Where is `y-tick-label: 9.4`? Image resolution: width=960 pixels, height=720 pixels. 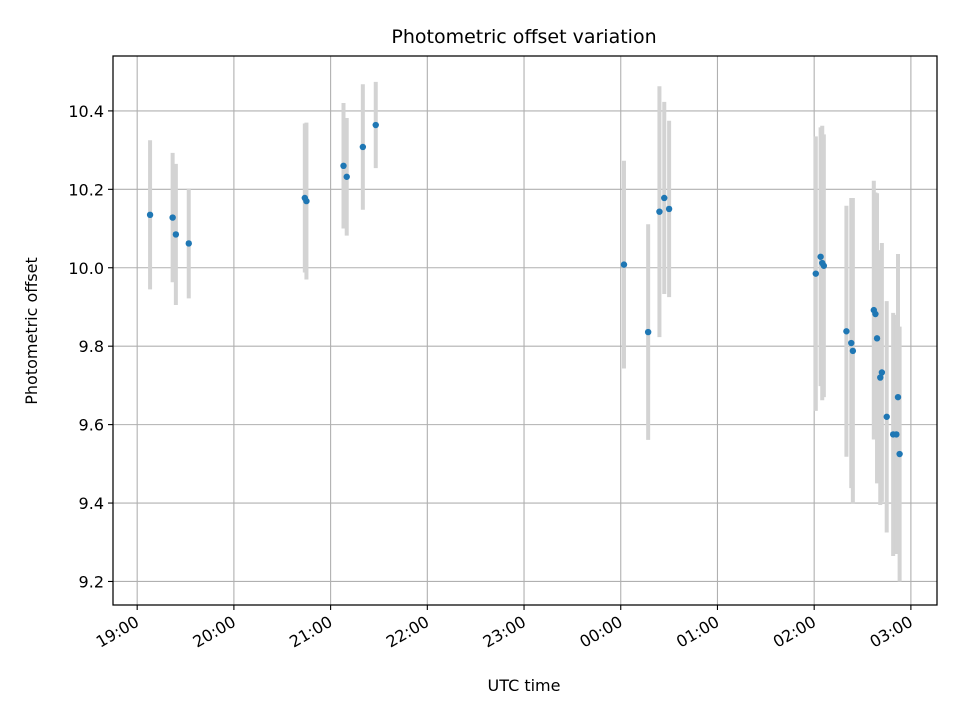
y-tick-label: 9.4 is located at coordinates (91, 503).